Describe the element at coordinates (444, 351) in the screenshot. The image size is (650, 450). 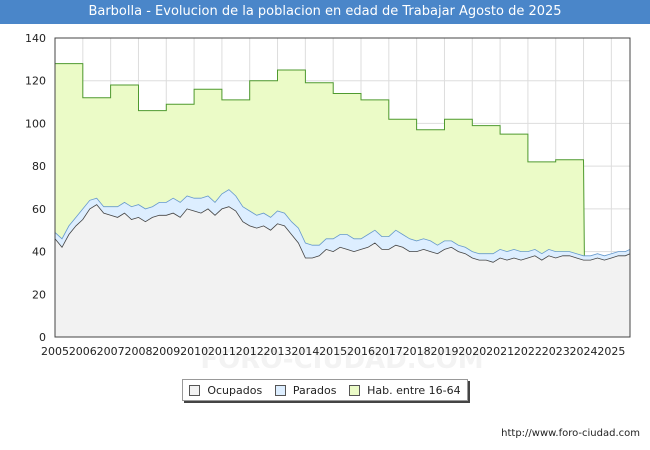
I see `x-tick-label-2019: 2019` at that location.